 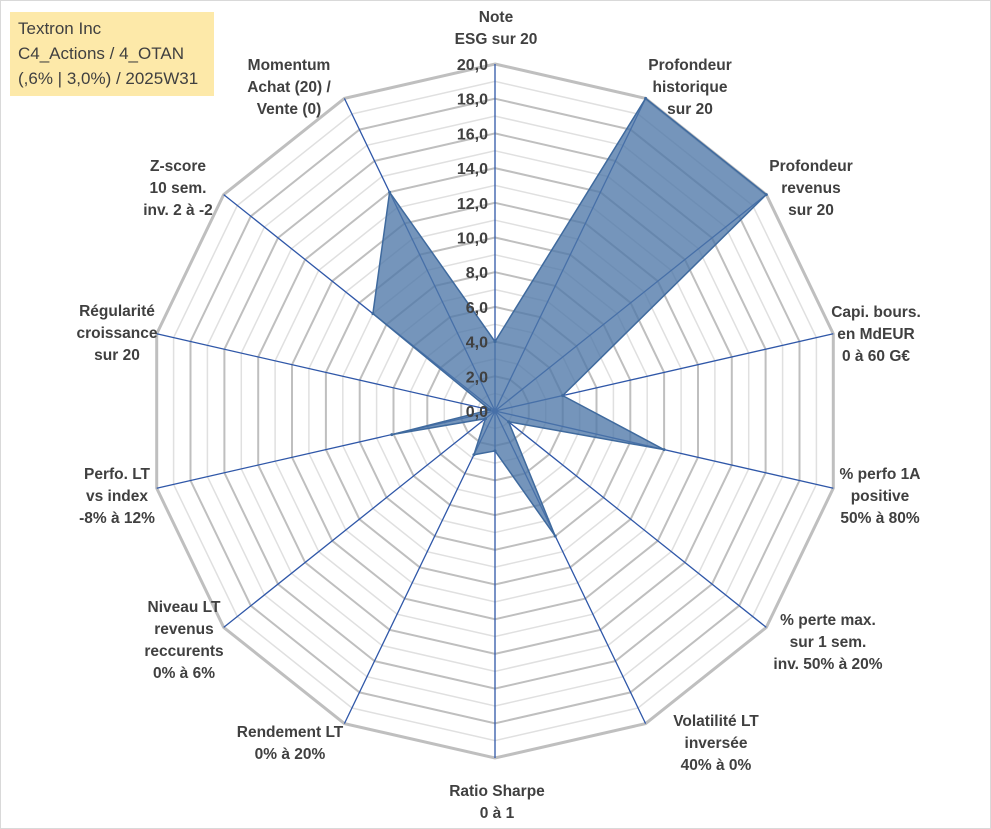 I want to click on radar-axis-label-line: vs index, so click(x=117, y=496).